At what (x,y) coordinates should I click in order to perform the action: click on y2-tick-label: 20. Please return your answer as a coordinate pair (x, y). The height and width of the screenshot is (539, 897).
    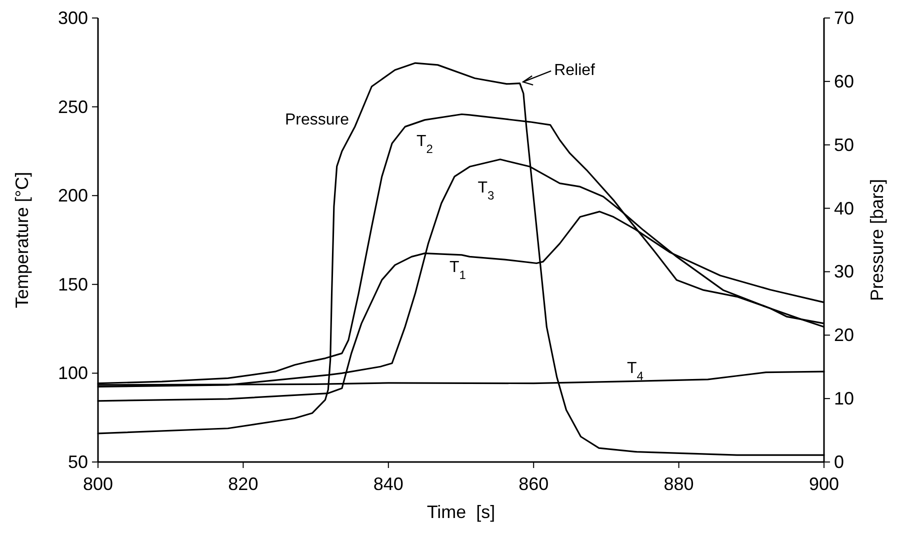
    Looking at the image, I should click on (844, 335).